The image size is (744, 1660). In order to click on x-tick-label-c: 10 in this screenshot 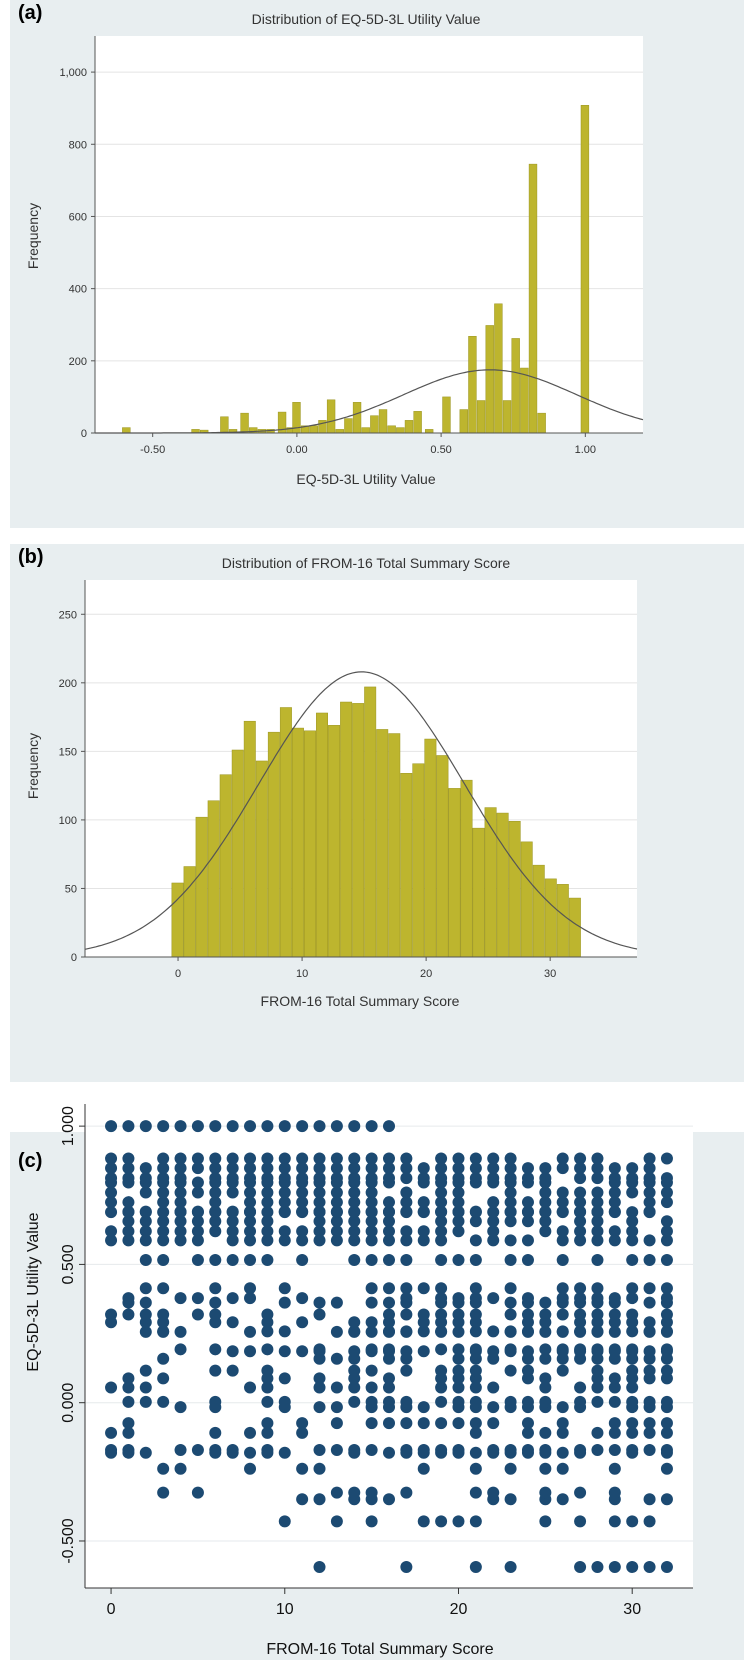, I will do `click(285, 1609)`.